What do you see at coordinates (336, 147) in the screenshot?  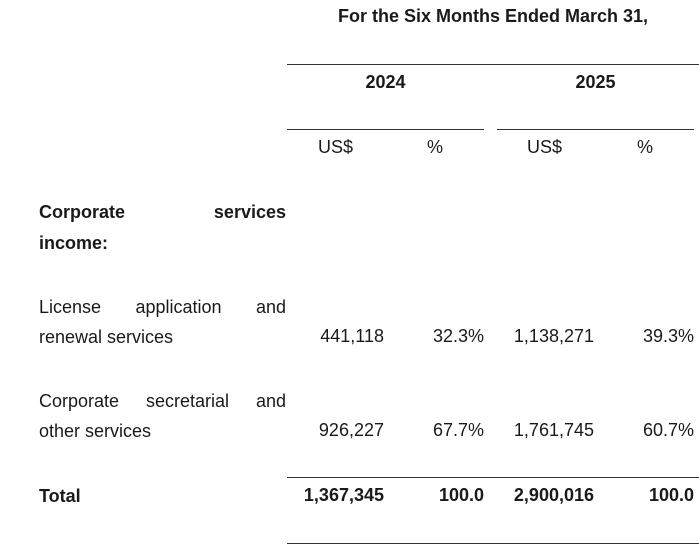 I see `unit-label-usd-2024: US$` at bounding box center [336, 147].